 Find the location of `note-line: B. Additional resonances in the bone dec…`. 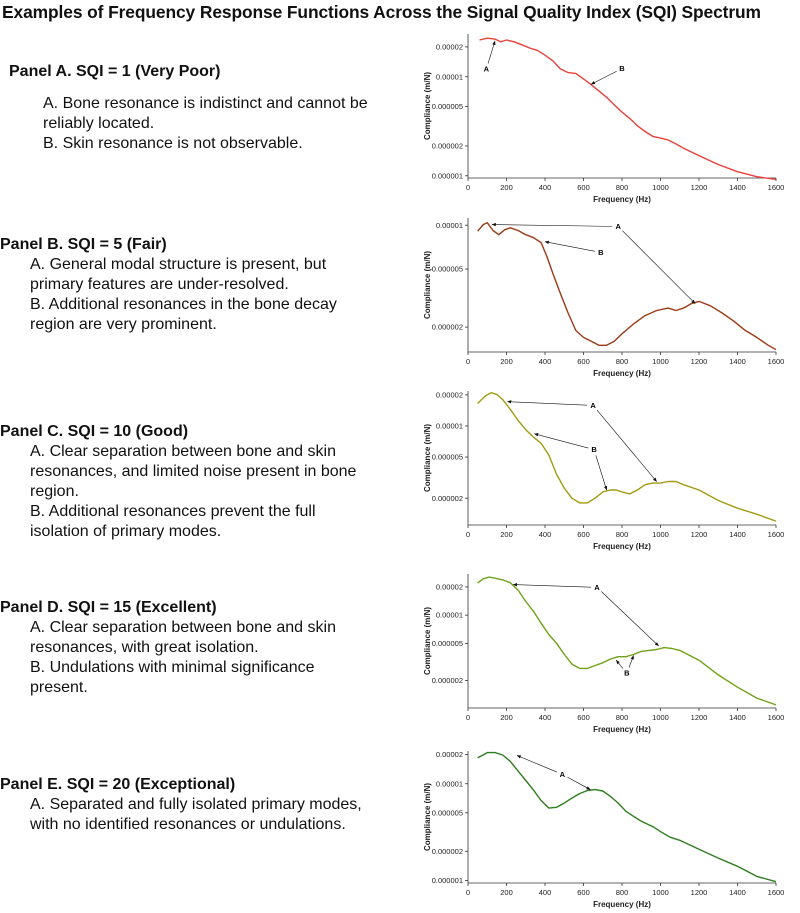

note-line: B. Additional resonances in the bone dec… is located at coordinates (183, 304).